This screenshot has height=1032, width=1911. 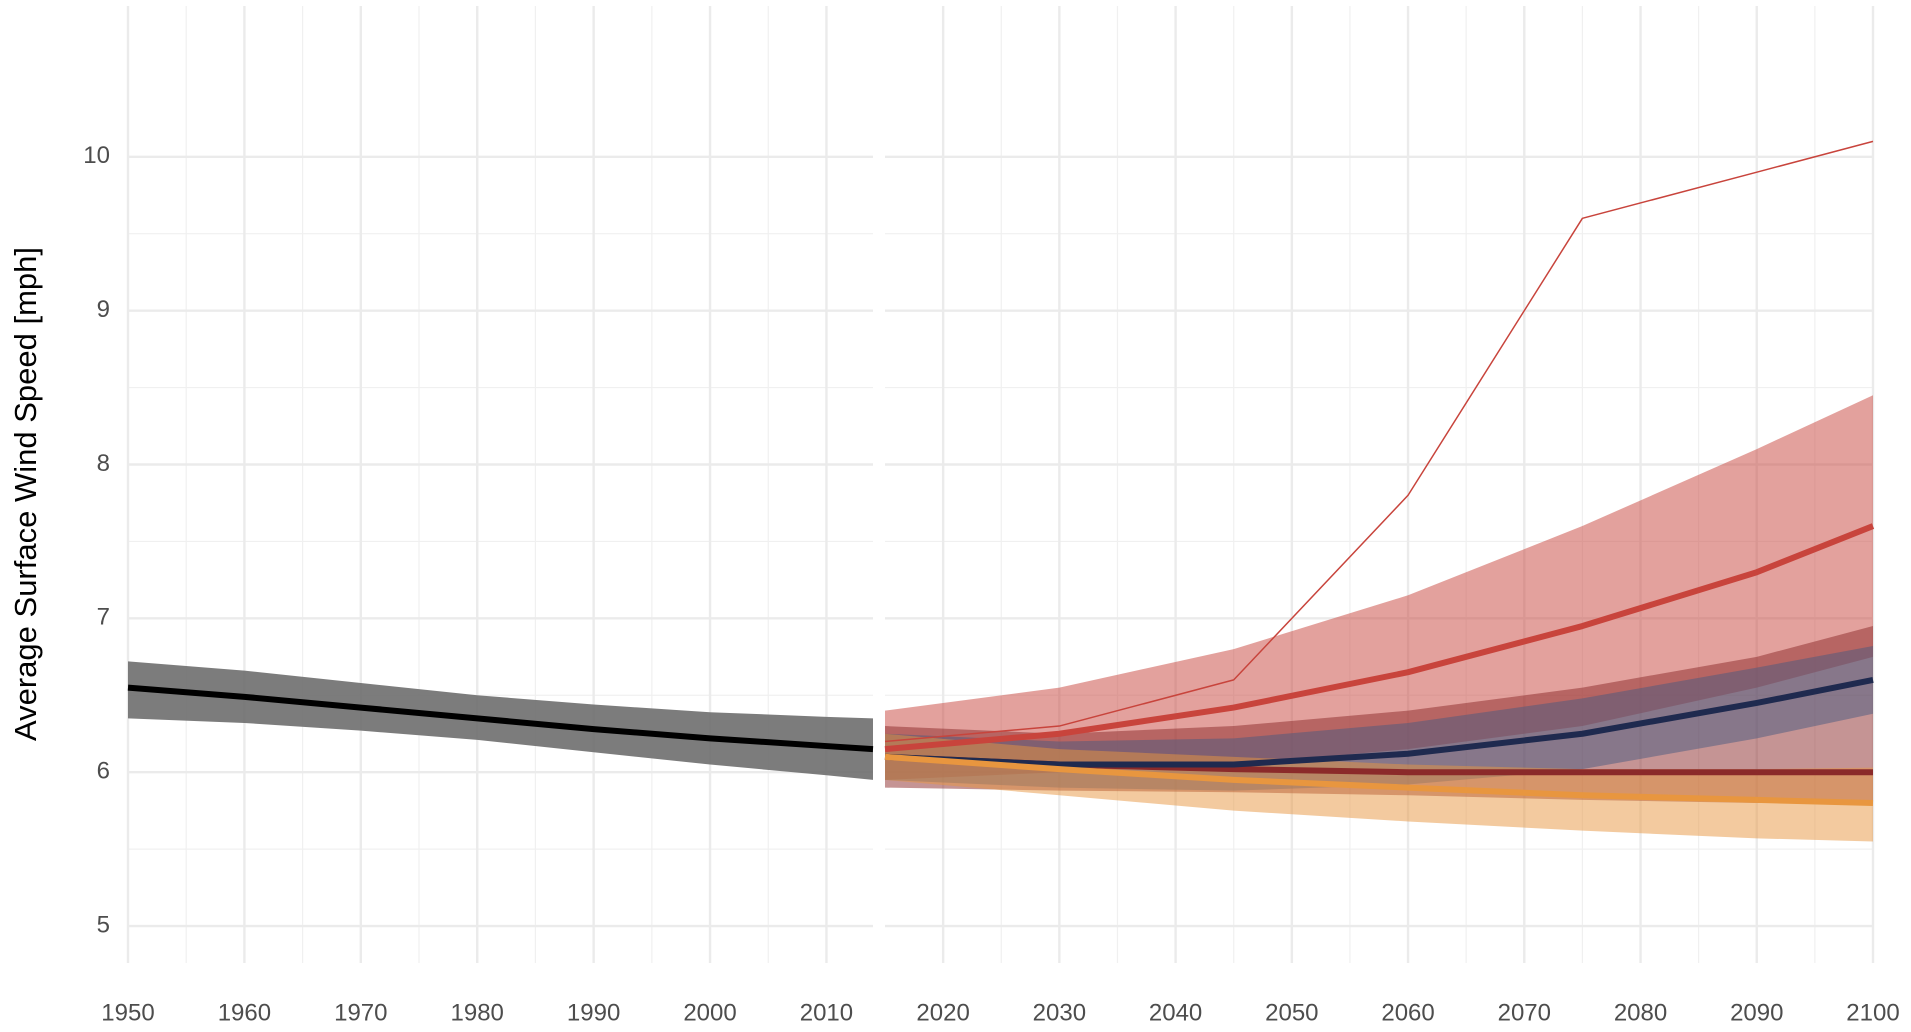 I want to click on x-tick-label: 1960, so click(x=244, y=1012).